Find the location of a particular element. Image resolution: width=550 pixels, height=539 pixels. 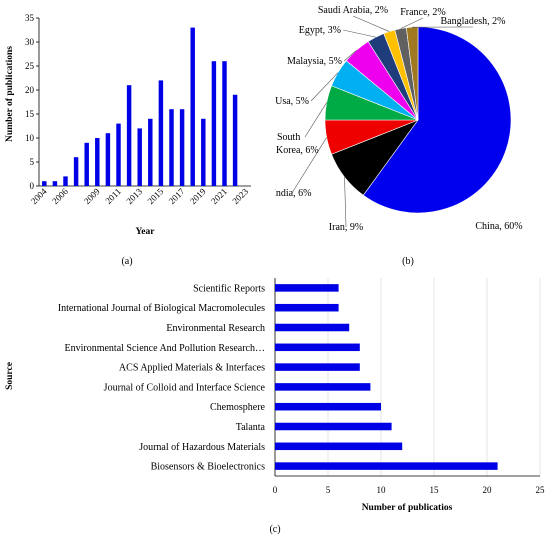

chart-c-xtick-label: 20 is located at coordinates (488, 490).